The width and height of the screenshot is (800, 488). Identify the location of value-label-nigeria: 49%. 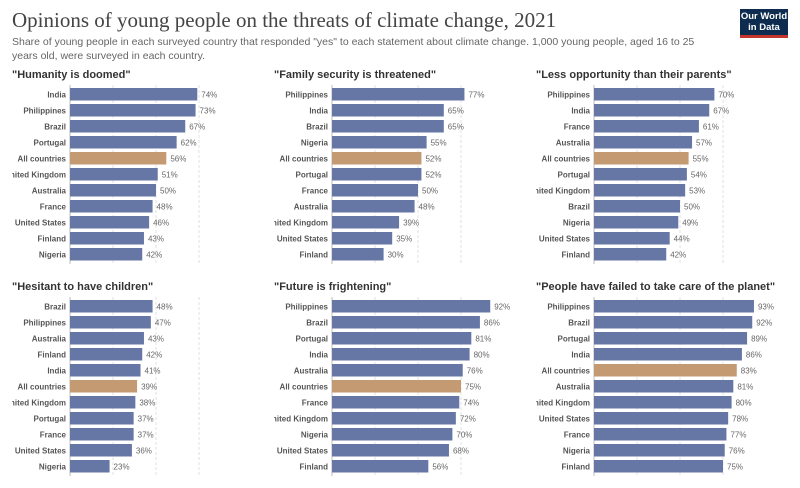
(690, 222).